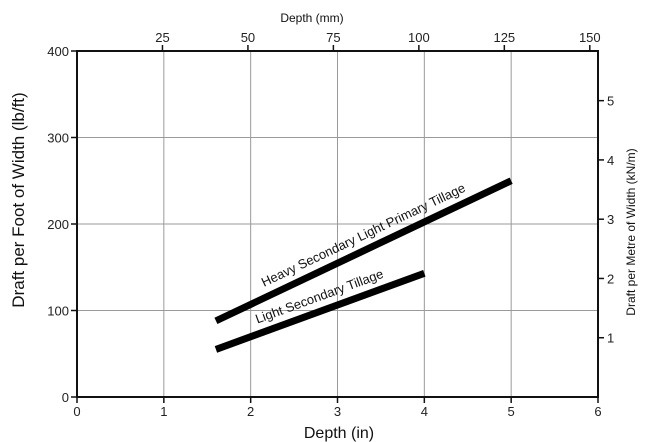 The image size is (651, 442). What do you see at coordinates (58, 51) in the screenshot?
I see `y-tick-label: 400` at bounding box center [58, 51].